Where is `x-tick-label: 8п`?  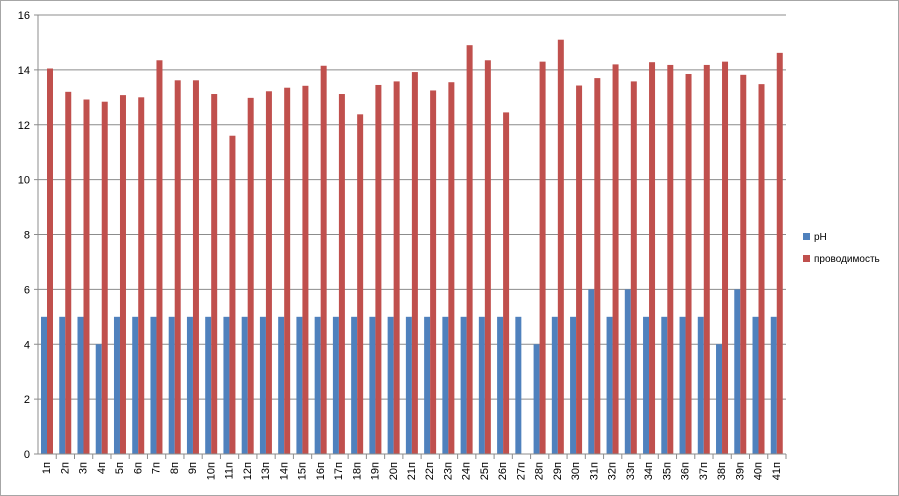 x-tick-label: 8п is located at coordinates (175, 468).